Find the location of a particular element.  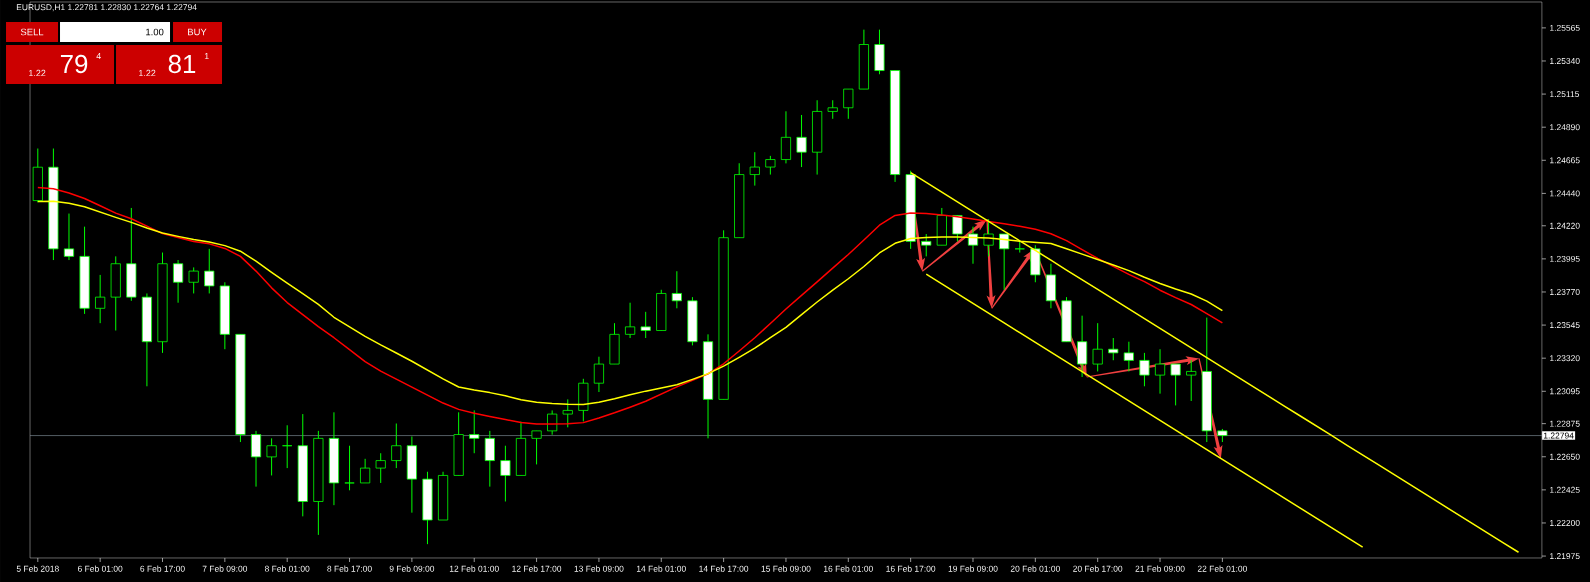

y-tick-label: 1.23095 is located at coordinates (1565, 391).